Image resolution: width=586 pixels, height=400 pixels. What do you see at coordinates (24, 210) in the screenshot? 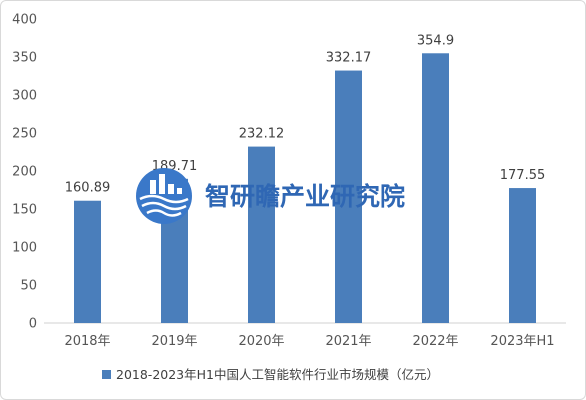
I see `y-tick-label: 150` at bounding box center [24, 210].